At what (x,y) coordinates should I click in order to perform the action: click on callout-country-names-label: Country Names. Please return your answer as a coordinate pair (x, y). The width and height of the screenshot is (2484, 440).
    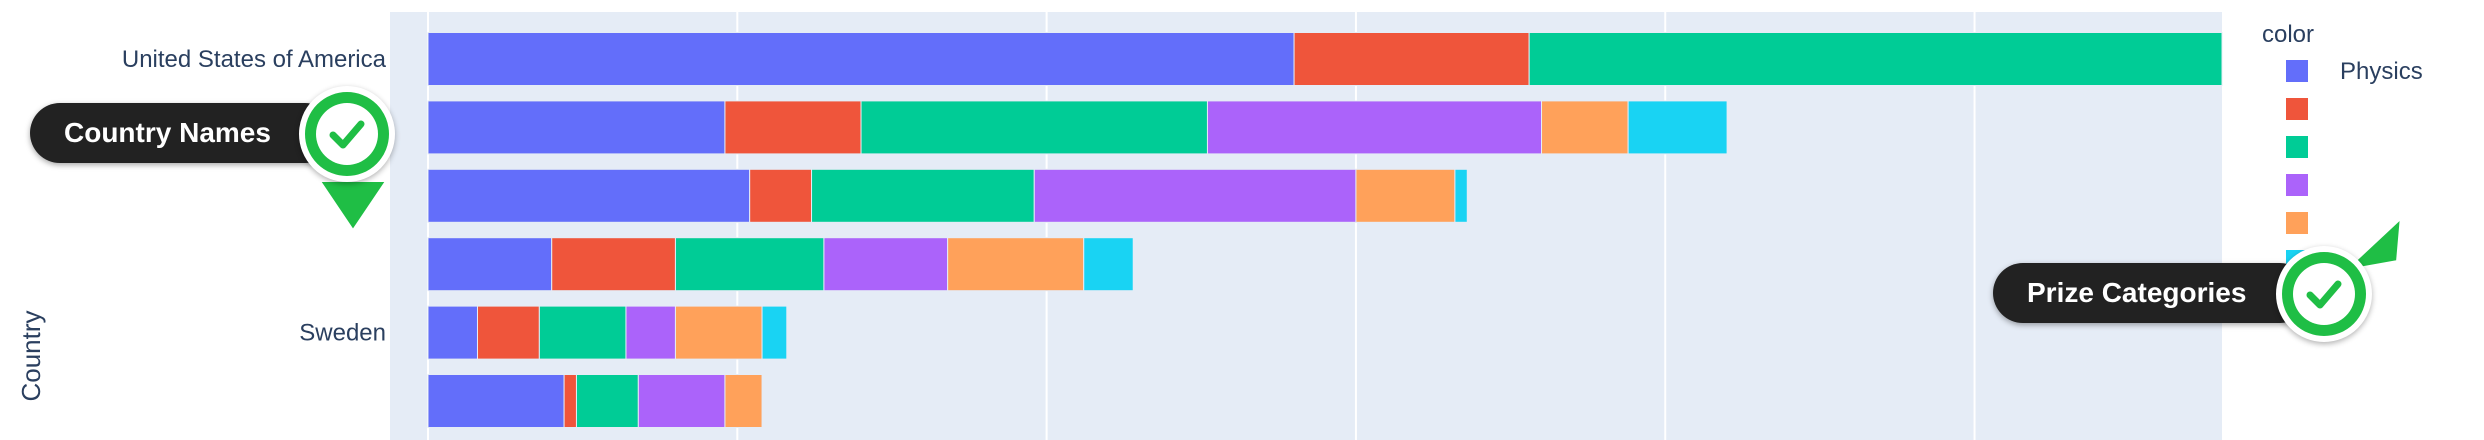
    Looking at the image, I should click on (182, 133).